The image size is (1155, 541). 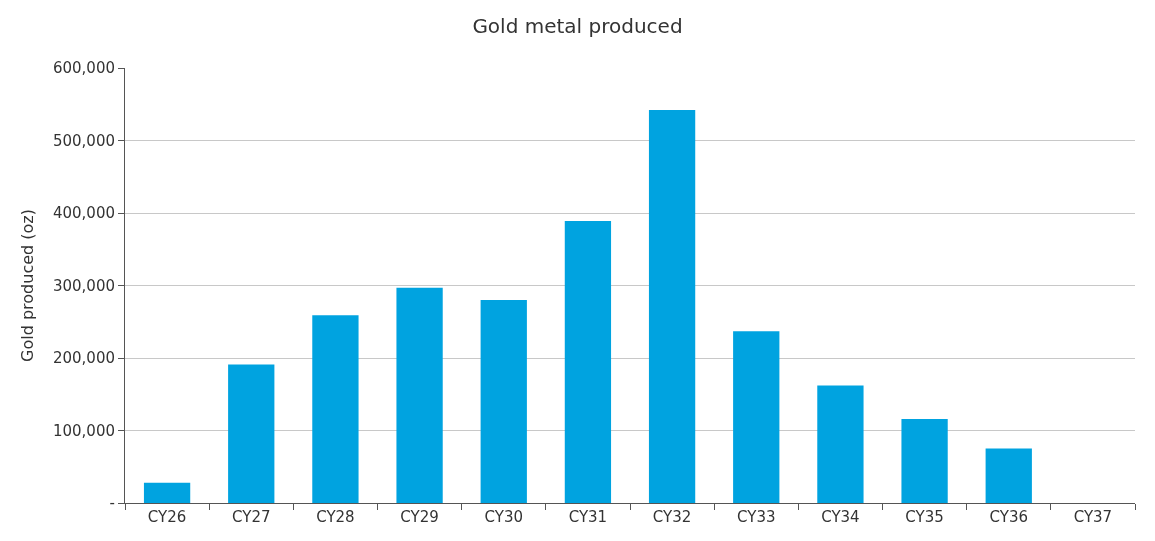 What do you see at coordinates (503, 517) in the screenshot?
I see `x-tick-label: CY30` at bounding box center [503, 517].